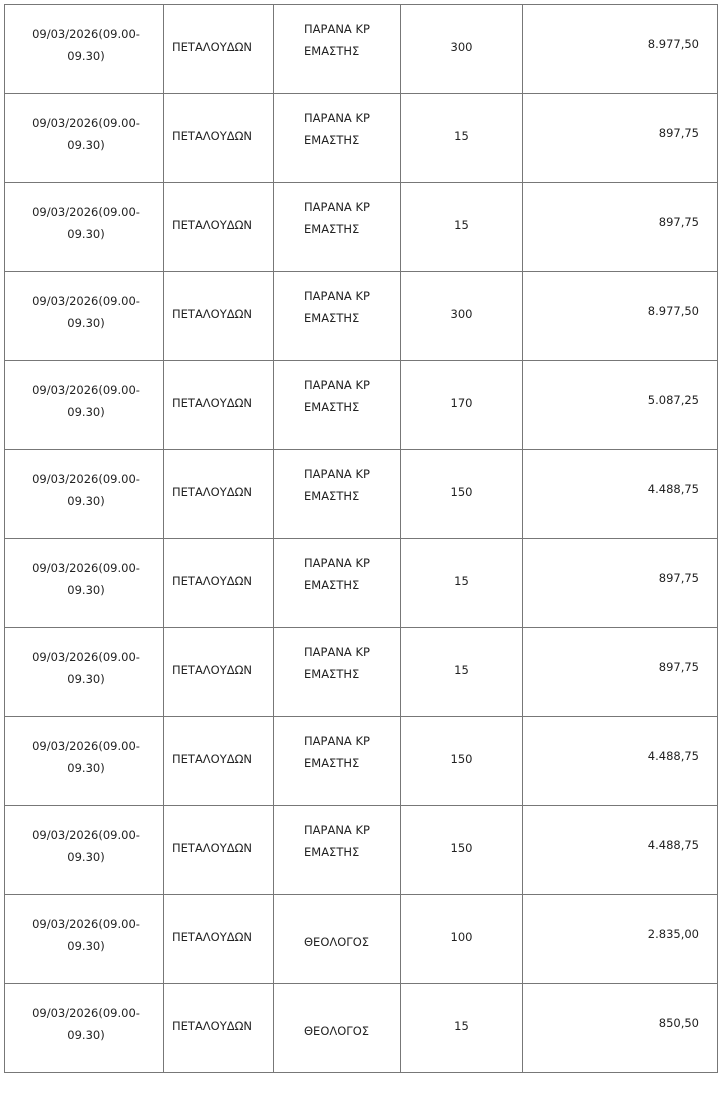 The image size is (720, 1097). Describe the element at coordinates (673, 44) in the screenshot. I see `amount-cell-text: 8.977,50` at that location.